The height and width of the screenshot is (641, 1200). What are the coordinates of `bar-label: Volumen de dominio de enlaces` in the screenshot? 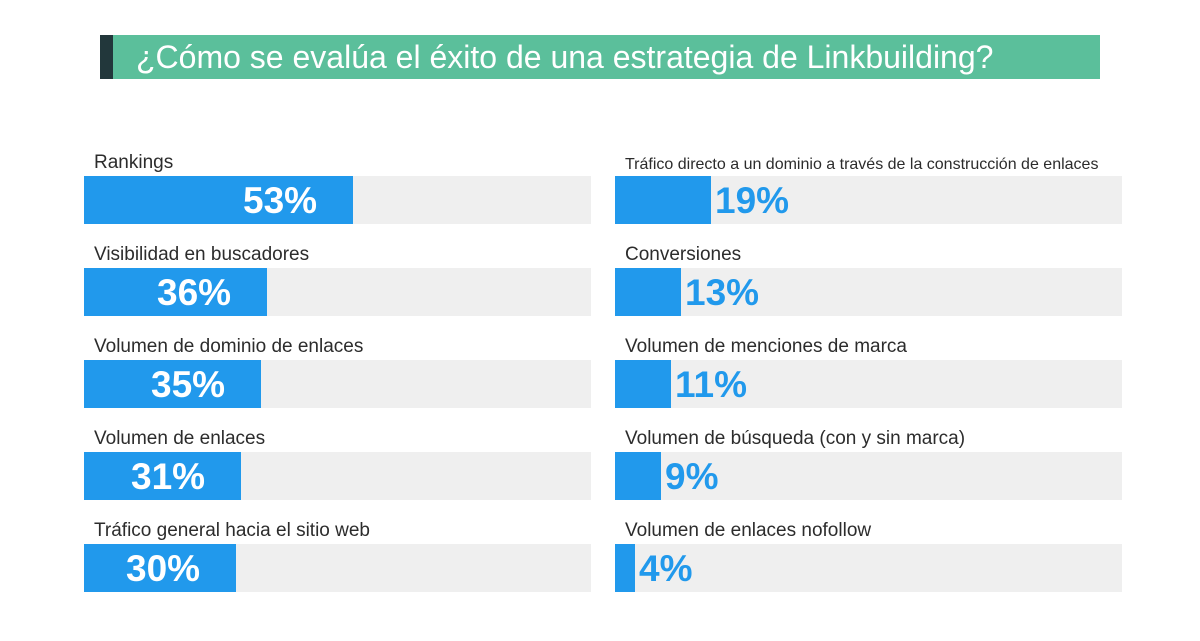 It's located at (229, 346).